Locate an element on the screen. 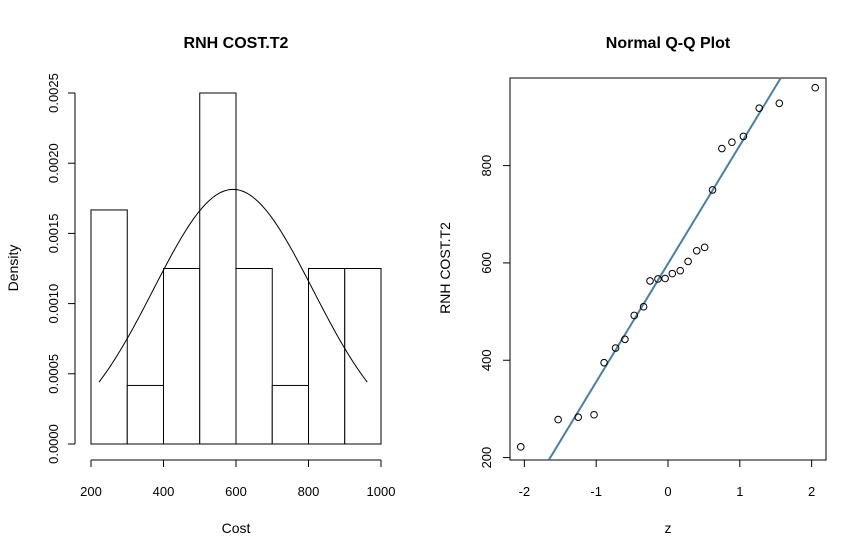 The width and height of the screenshot is (867, 558). qq-y-tick-label-1: 400 is located at coordinates (486, 360).